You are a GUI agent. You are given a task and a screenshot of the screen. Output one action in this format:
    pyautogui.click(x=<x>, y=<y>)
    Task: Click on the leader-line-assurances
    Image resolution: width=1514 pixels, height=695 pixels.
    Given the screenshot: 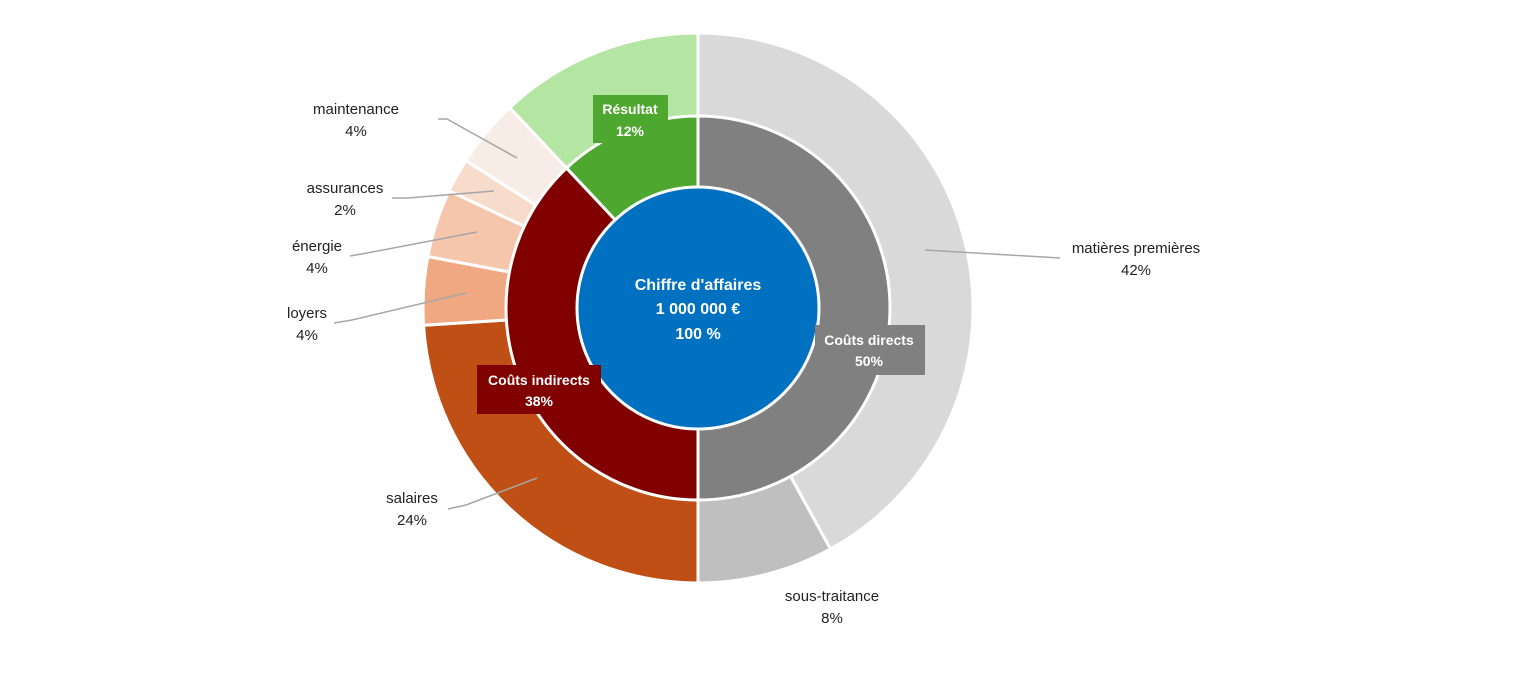 What is the action you would take?
    pyautogui.click(x=443, y=194)
    